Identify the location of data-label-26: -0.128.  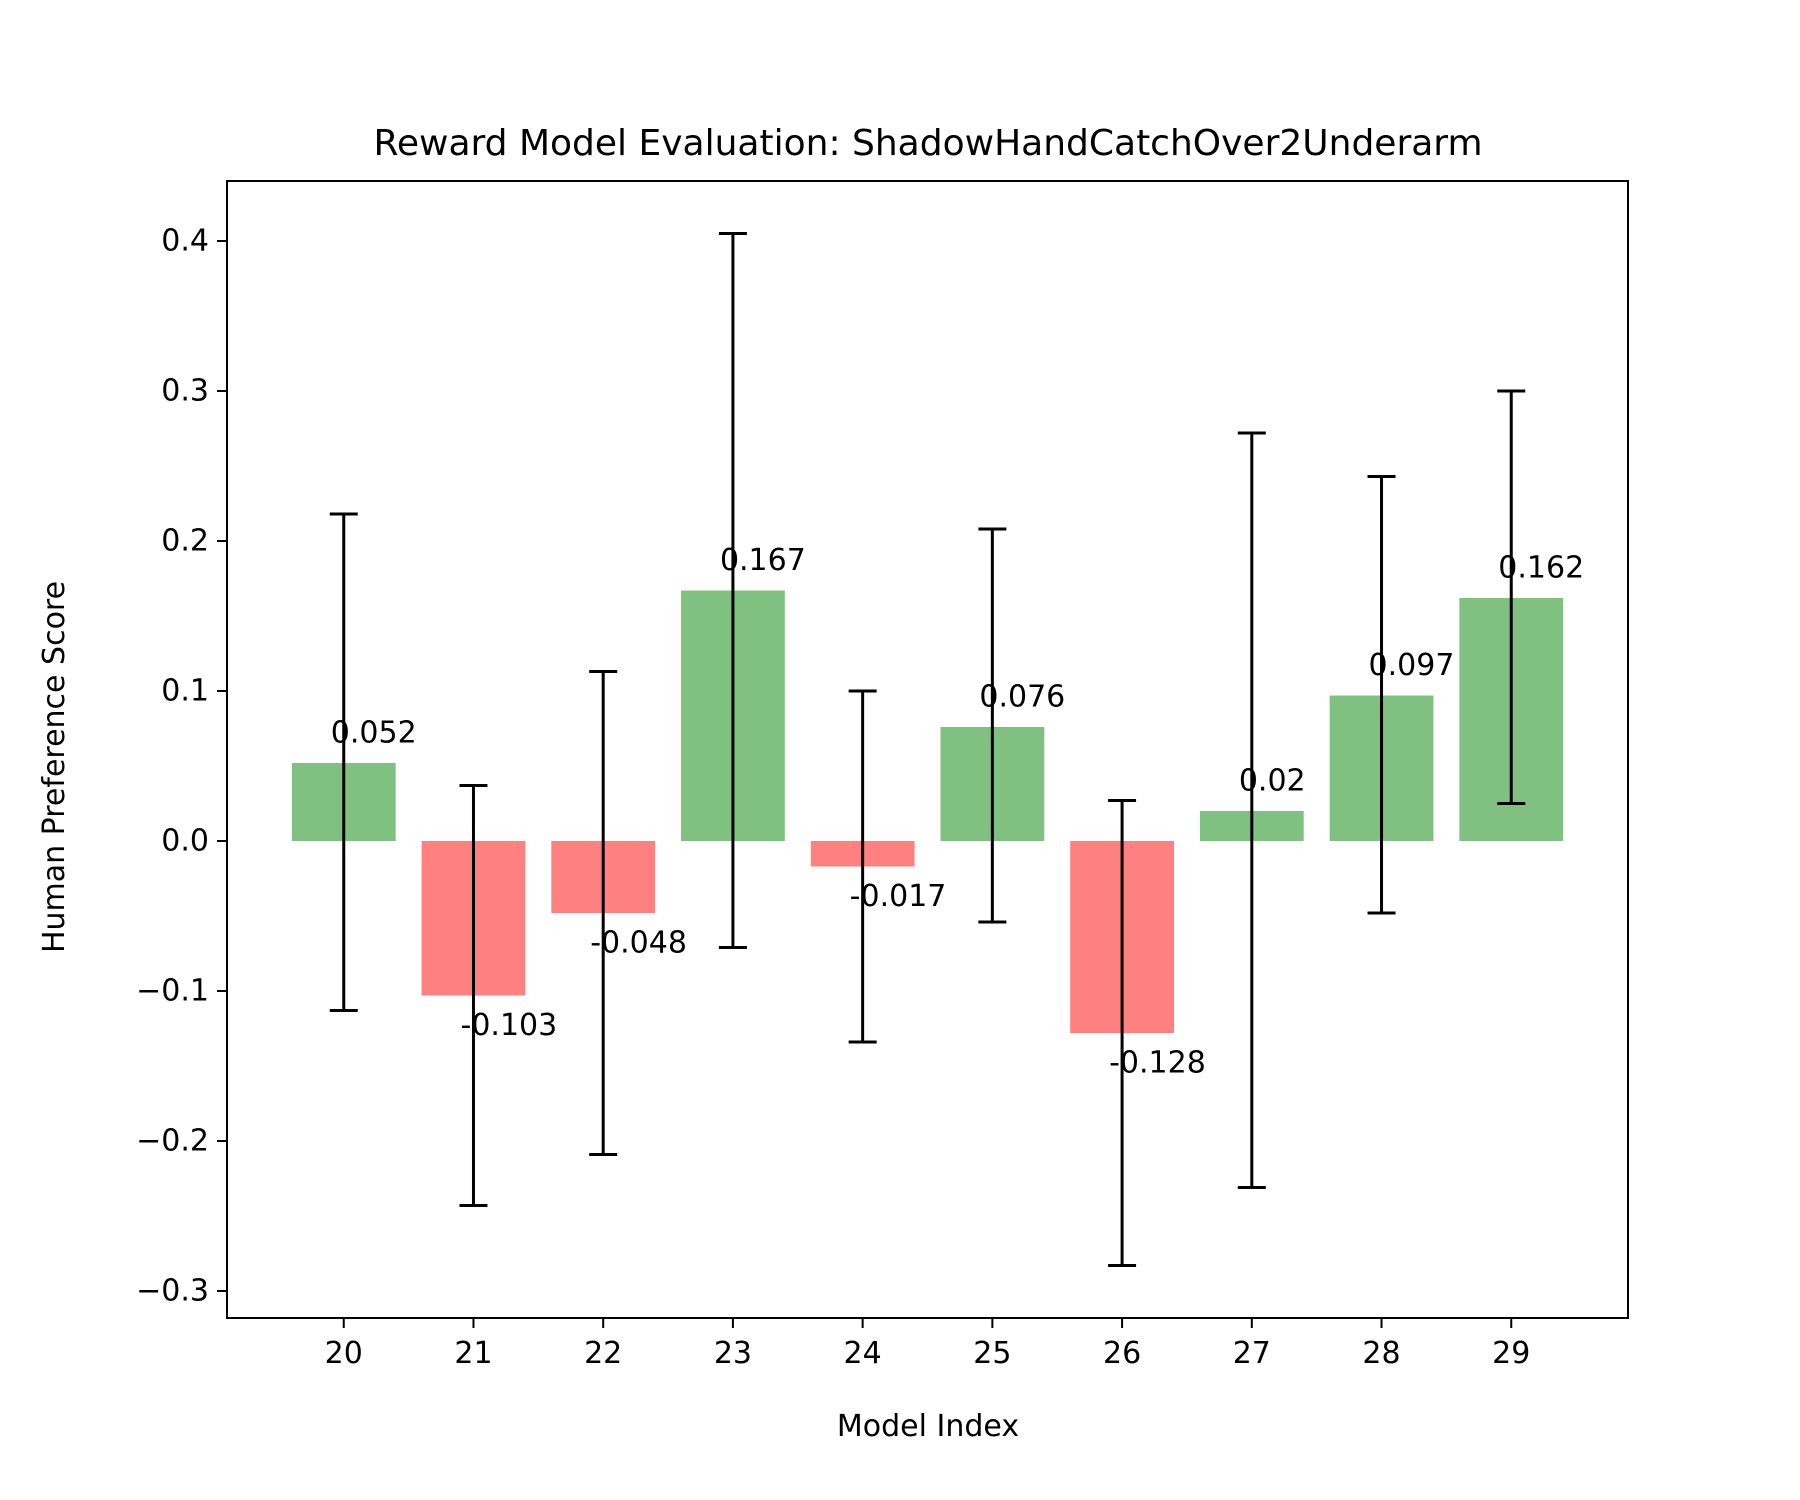
(1157, 1063).